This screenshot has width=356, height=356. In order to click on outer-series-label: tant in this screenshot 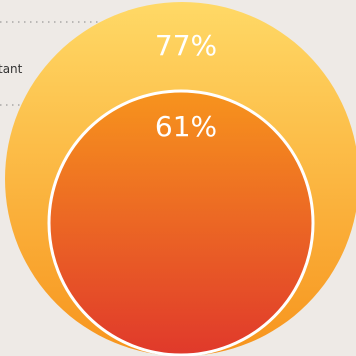, I will do `click(11, 69)`.